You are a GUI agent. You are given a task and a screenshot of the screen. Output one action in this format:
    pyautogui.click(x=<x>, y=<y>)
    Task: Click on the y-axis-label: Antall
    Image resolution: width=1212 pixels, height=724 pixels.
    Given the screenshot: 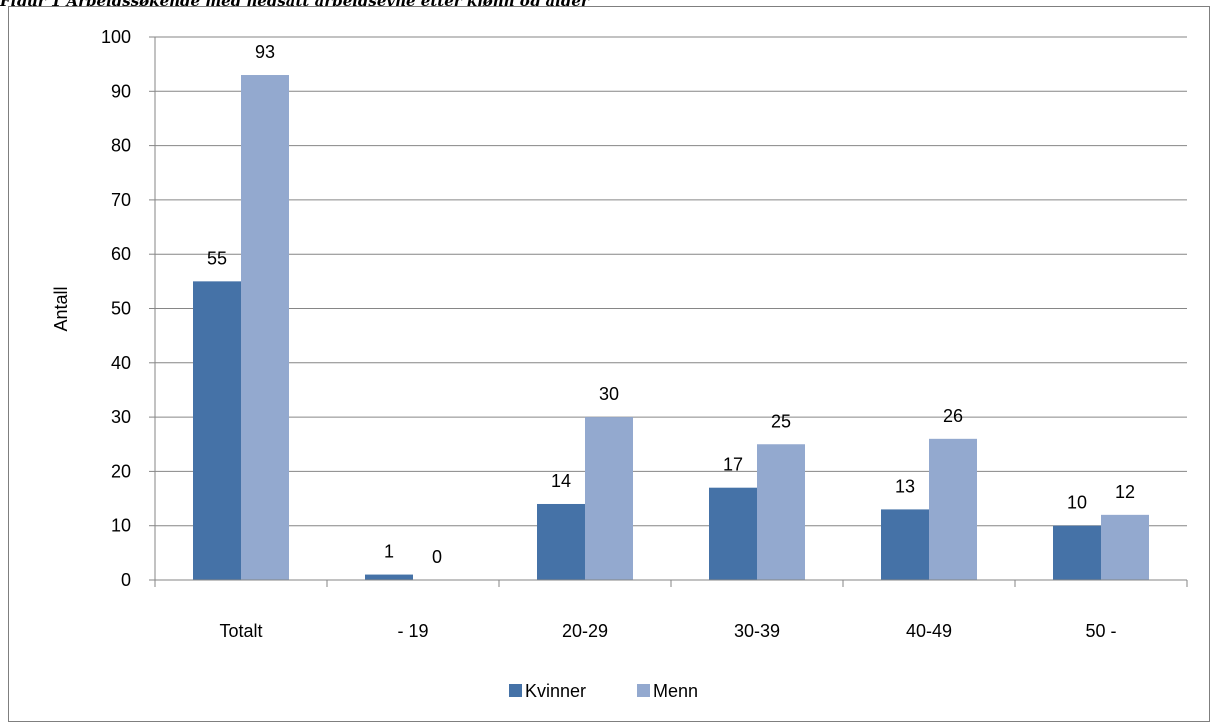 What is the action you would take?
    pyautogui.click(x=61, y=308)
    